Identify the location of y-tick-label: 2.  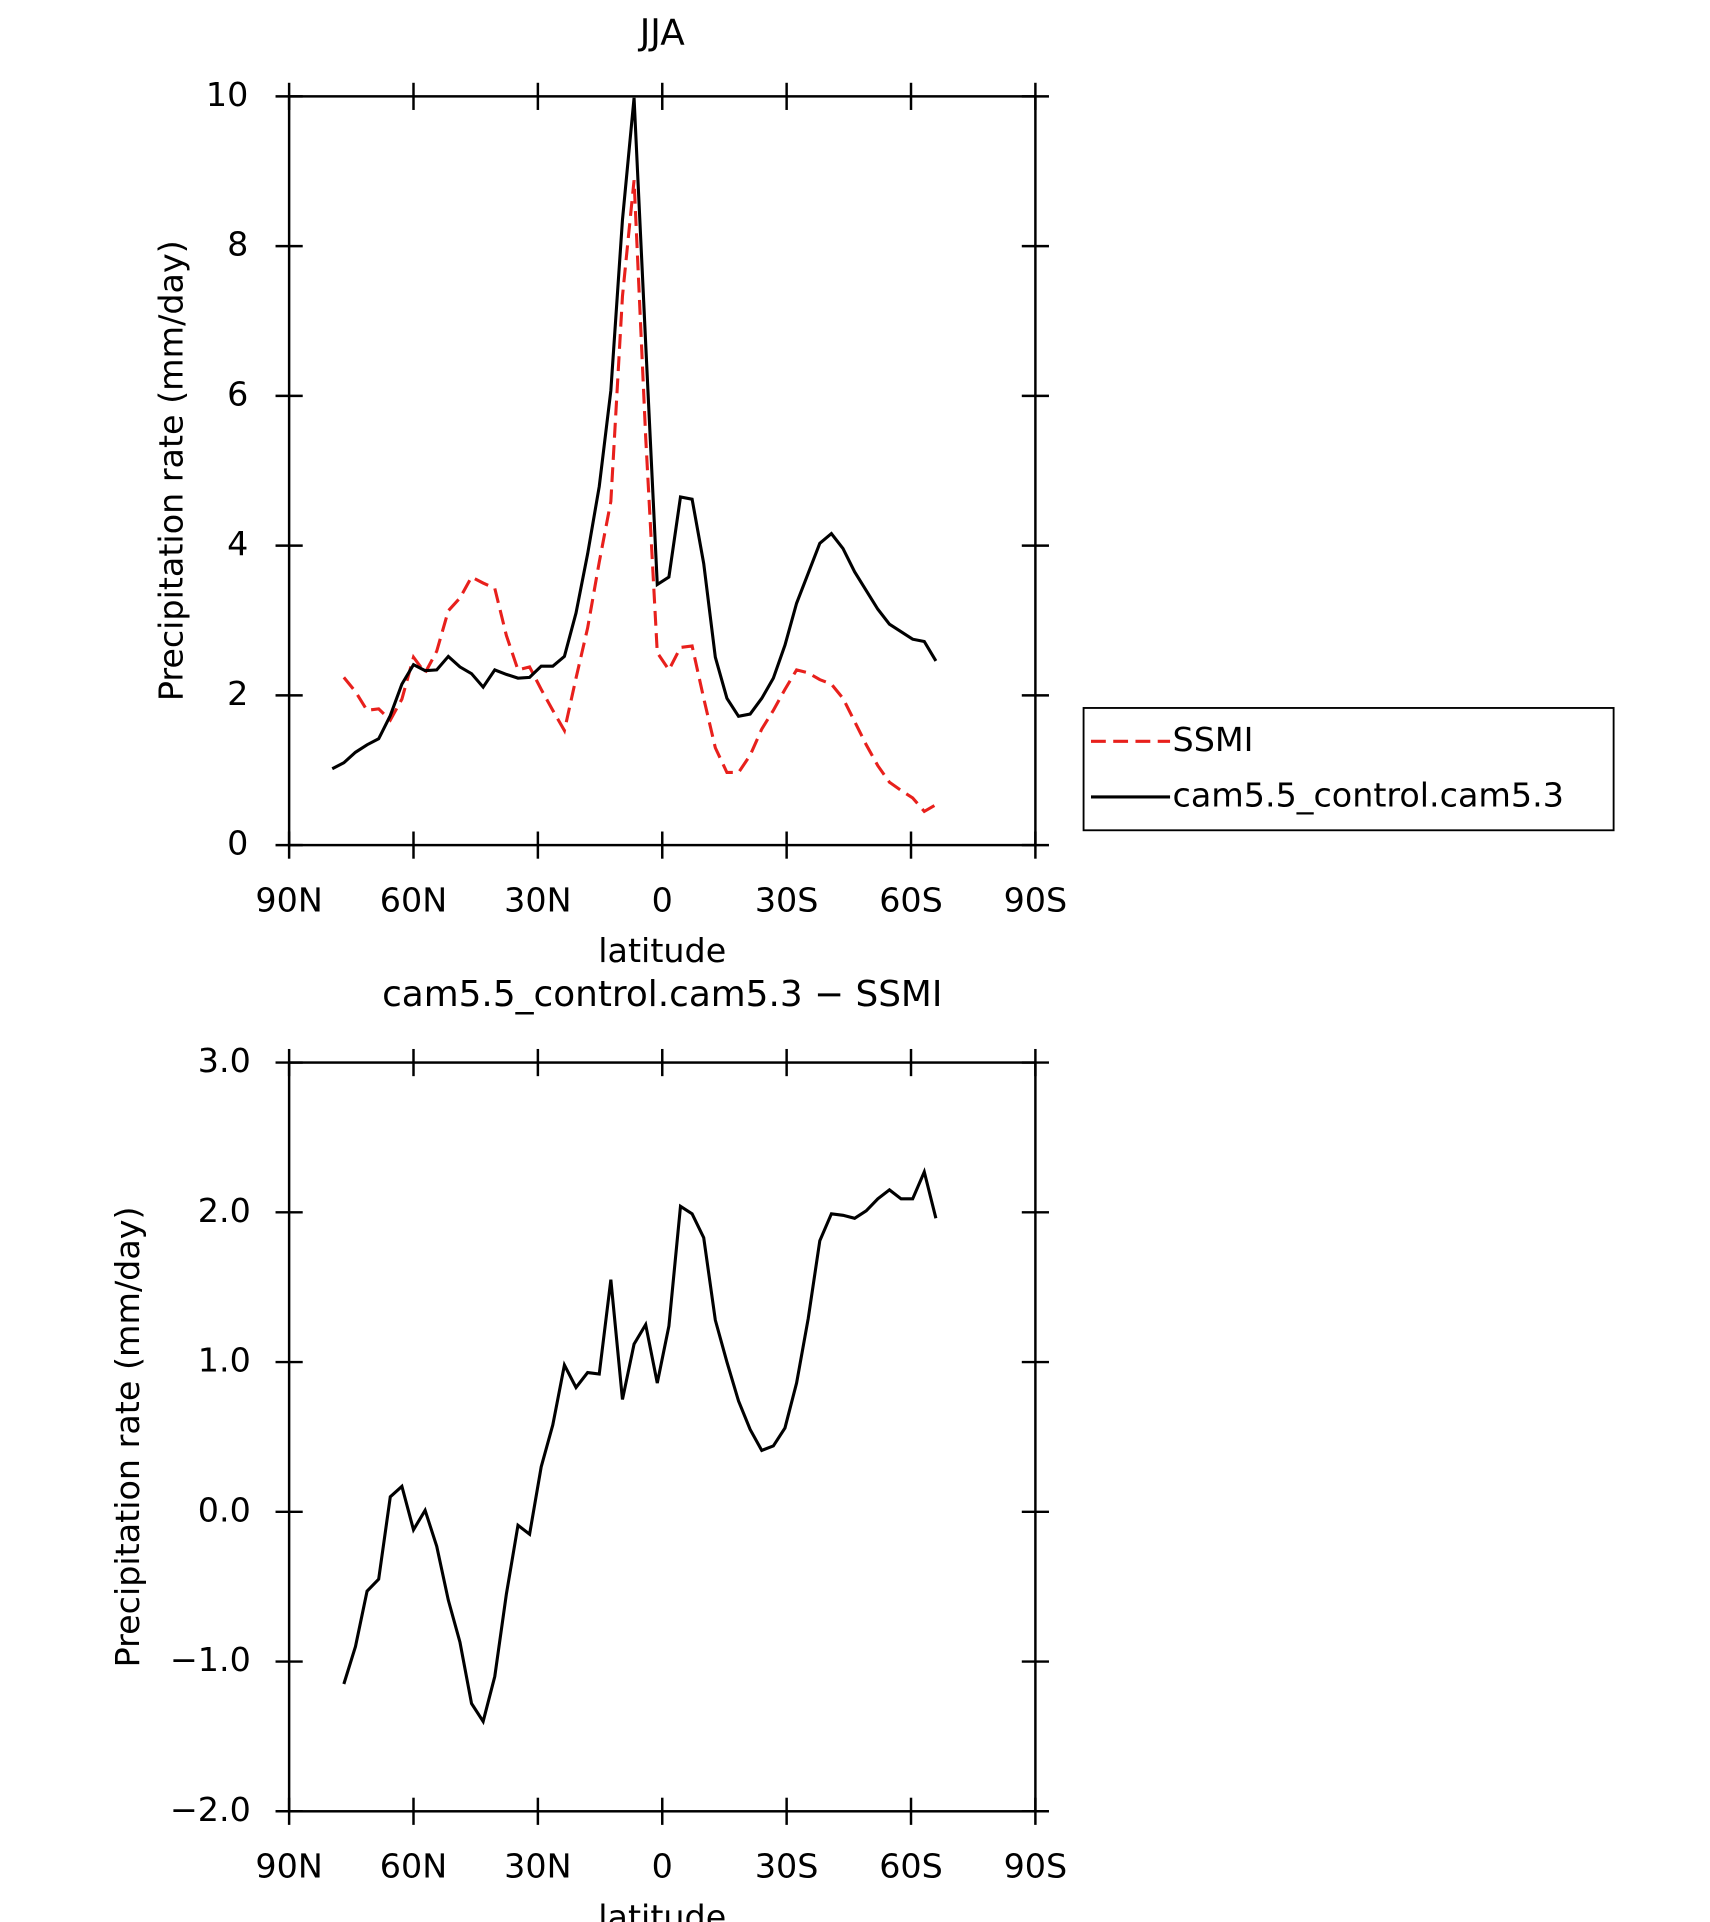
(237, 693).